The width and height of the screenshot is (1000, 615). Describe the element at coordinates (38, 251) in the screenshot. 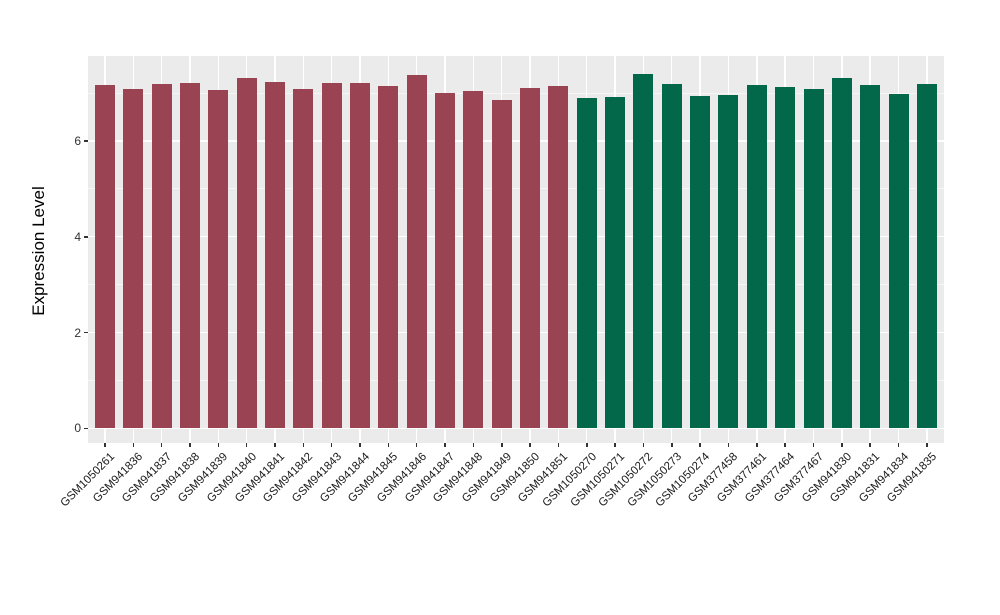

I see `y-axis-title: Expression Level` at that location.